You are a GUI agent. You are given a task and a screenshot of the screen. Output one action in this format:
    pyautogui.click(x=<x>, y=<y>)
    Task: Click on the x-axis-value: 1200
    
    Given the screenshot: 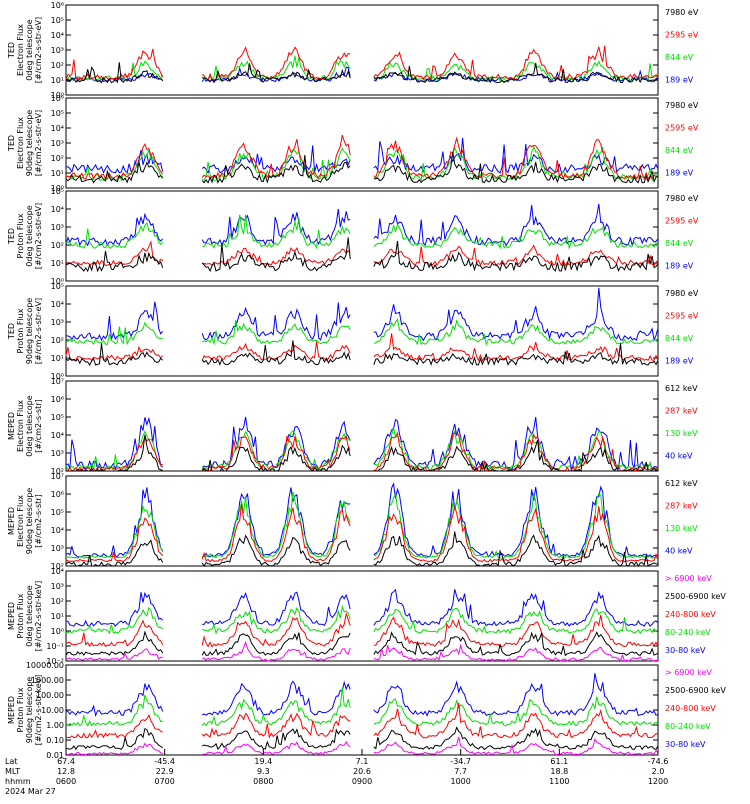 What is the action you would take?
    pyautogui.click(x=658, y=781)
    